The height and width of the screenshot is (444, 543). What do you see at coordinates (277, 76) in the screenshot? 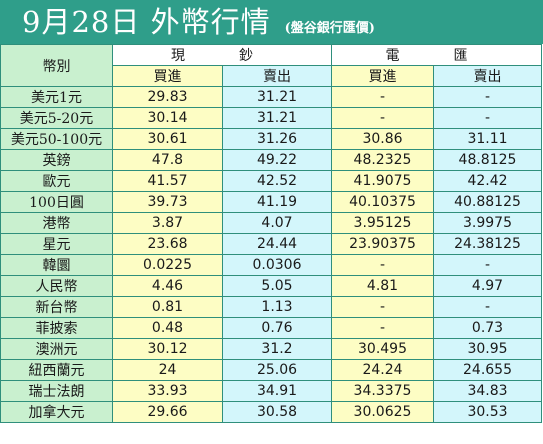
I see `cash-sell-header: 賣出` at bounding box center [277, 76].